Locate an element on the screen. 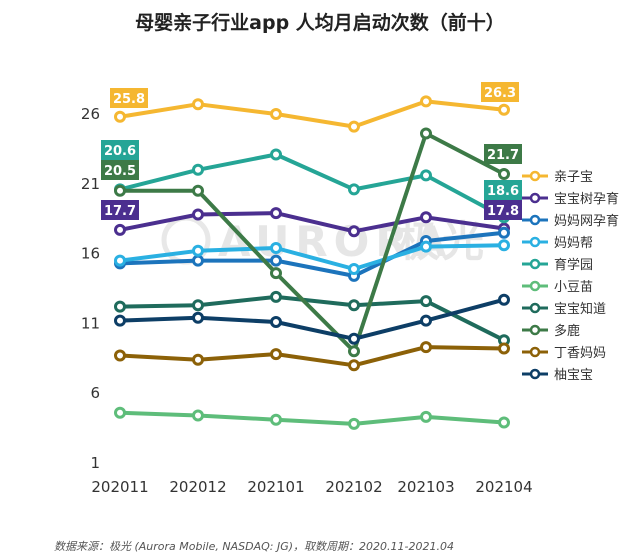  legend-item: 小豆苗 is located at coordinates (557, 287).